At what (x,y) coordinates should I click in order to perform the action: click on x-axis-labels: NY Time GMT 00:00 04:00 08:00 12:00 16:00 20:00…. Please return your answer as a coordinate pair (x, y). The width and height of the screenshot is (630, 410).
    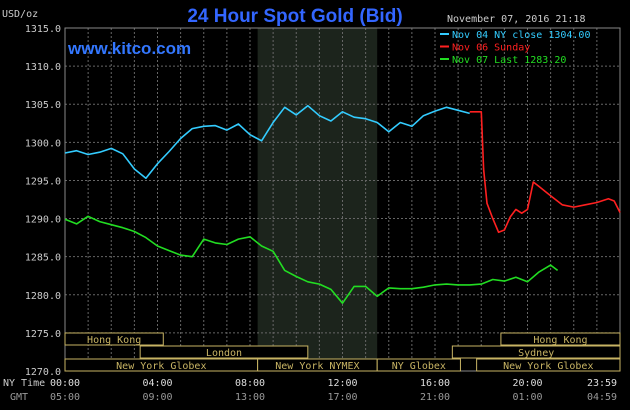
    Looking at the image, I should click on (310, 390).